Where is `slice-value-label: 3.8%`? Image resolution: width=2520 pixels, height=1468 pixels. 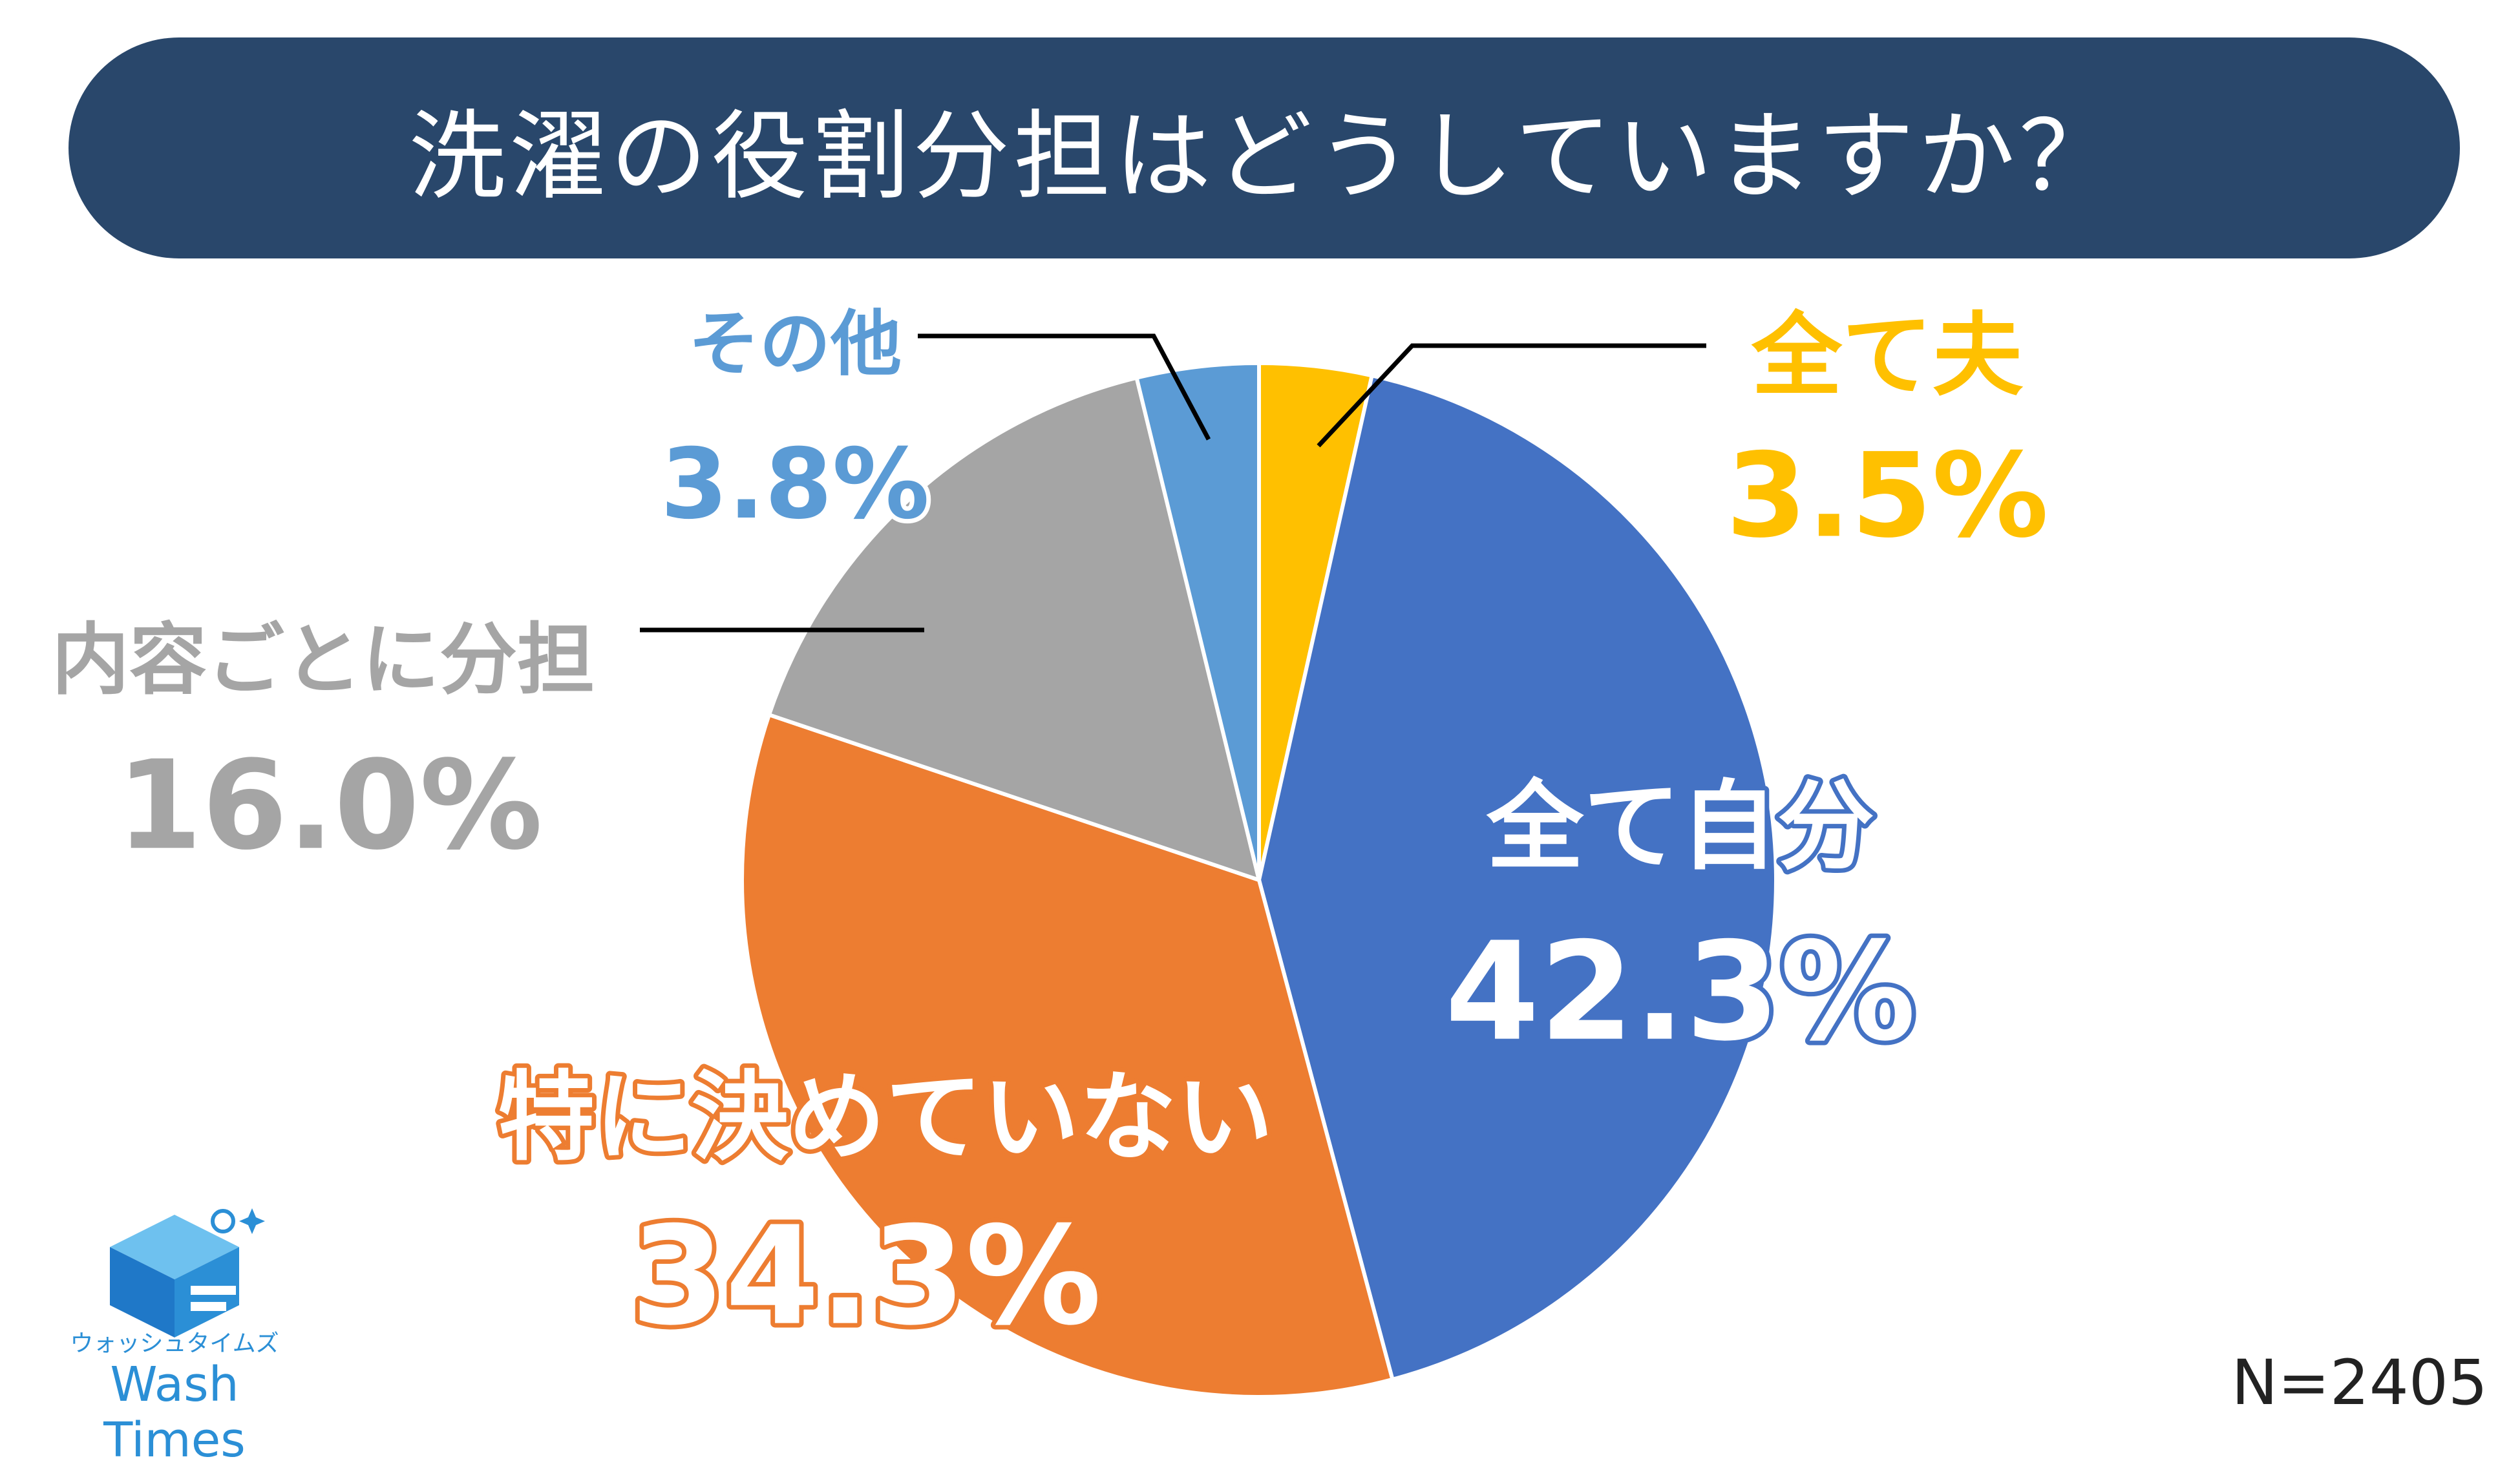
slice-value-label: 3.8% is located at coordinates (795, 484).